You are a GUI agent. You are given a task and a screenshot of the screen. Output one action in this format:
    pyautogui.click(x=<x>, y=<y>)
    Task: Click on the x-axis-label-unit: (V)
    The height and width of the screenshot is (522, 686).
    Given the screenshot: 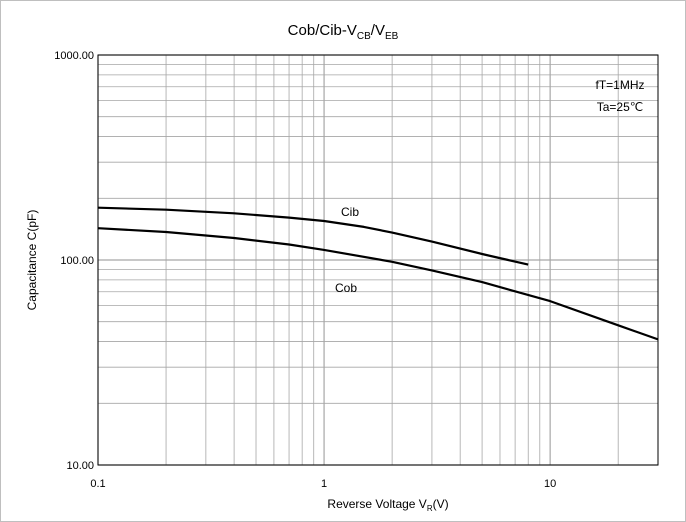 What is the action you would take?
    pyautogui.click(x=441, y=504)
    